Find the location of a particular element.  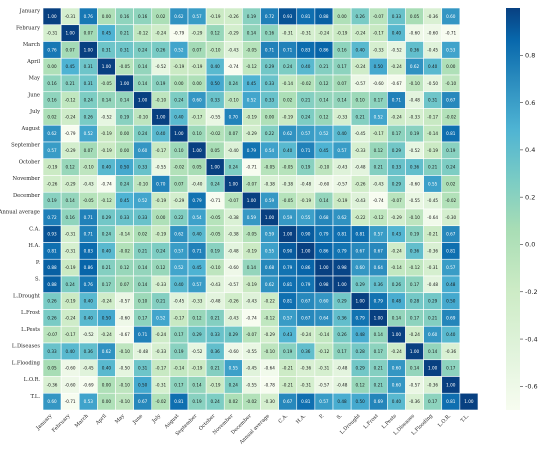

cell-value-12-8: 0.54 is located at coordinates (197, 217).